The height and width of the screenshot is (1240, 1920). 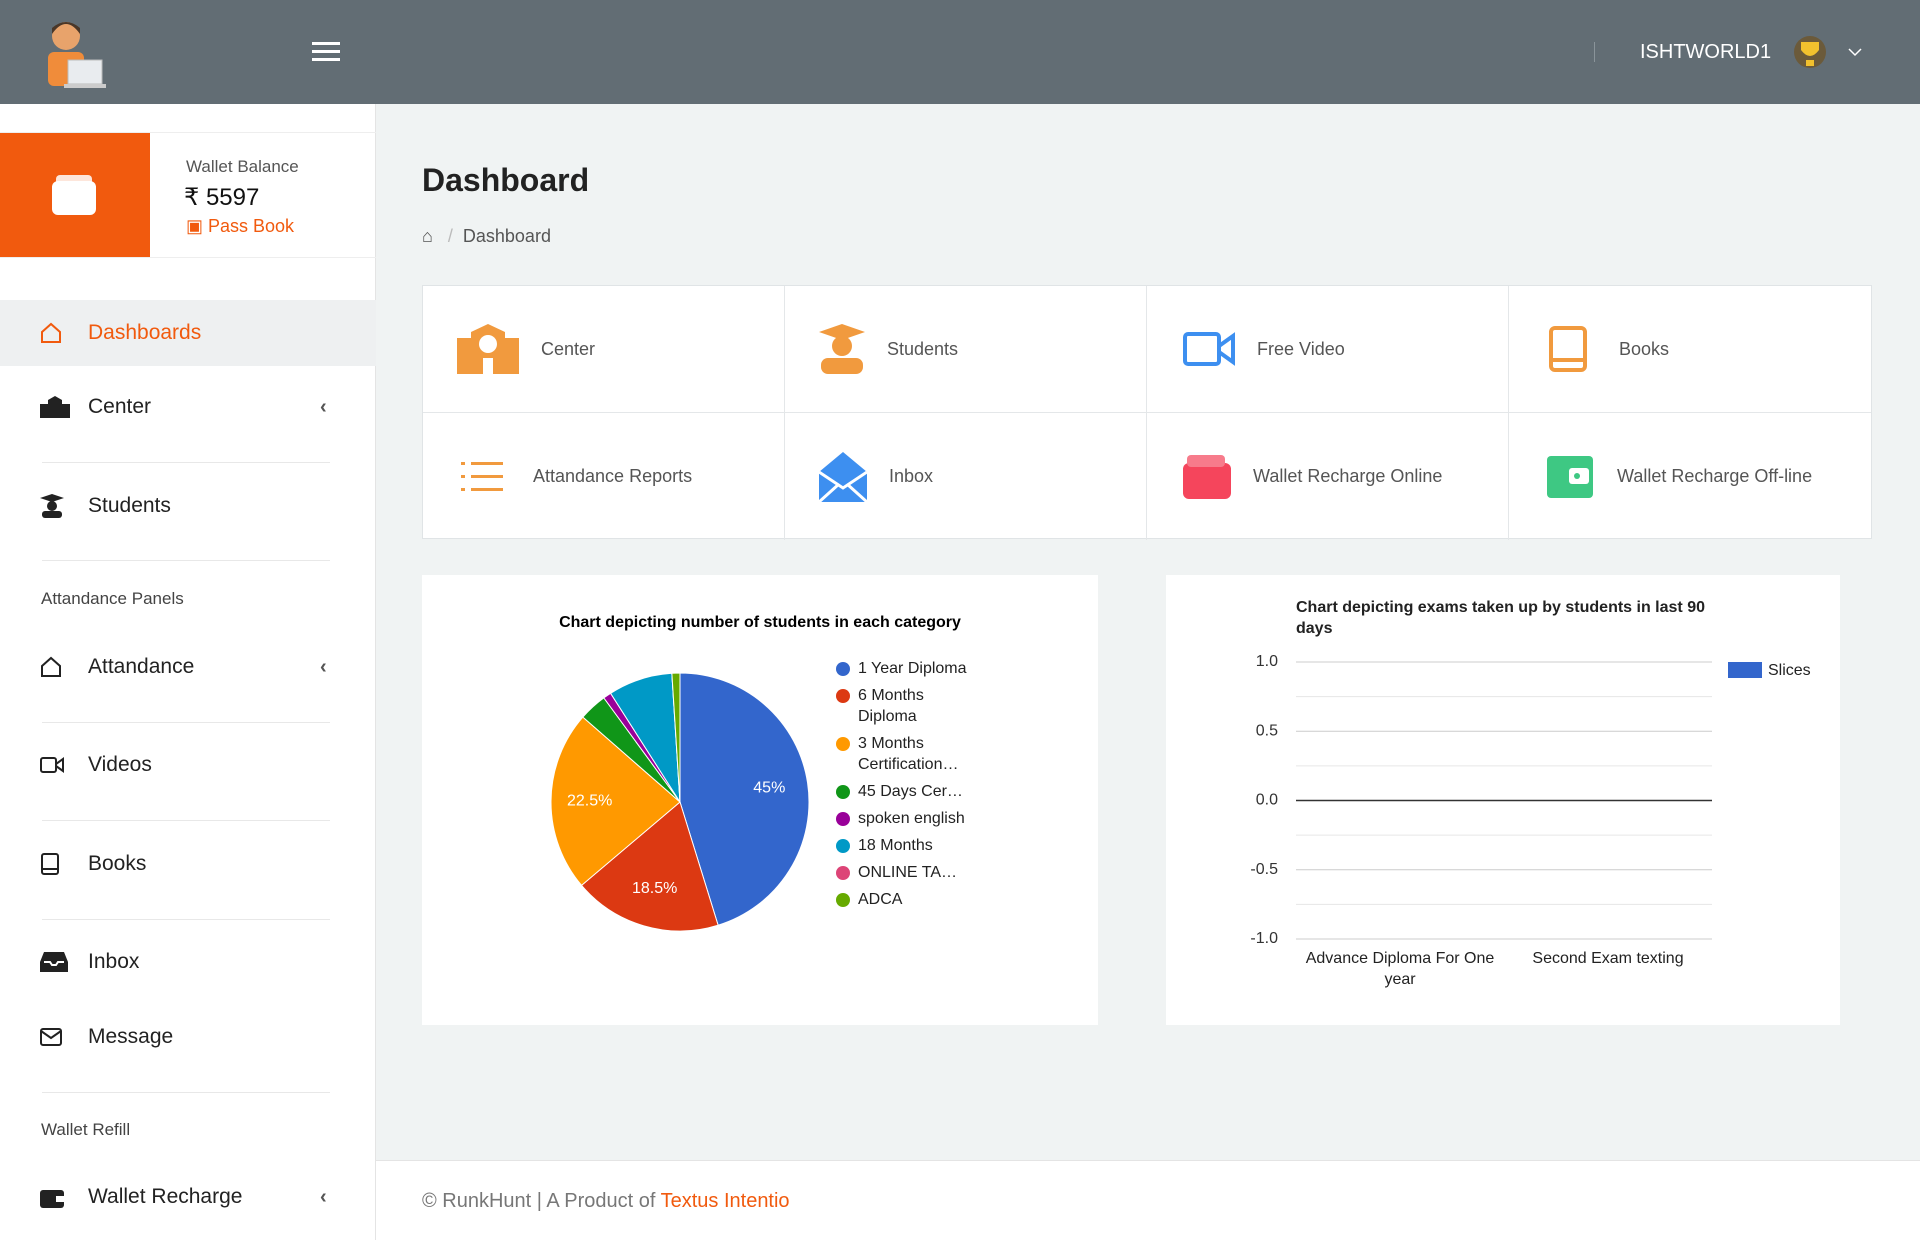 What do you see at coordinates (188, 765) in the screenshot?
I see `nav-item: Videos` at bounding box center [188, 765].